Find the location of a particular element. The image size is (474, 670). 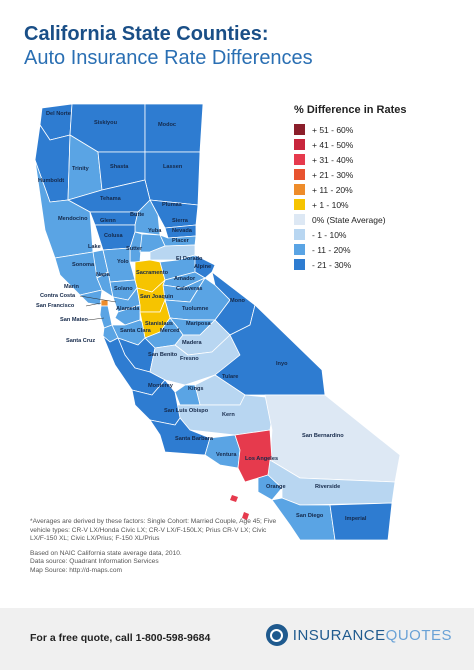

label-tulare: Tulare is located at coordinates (230, 377).